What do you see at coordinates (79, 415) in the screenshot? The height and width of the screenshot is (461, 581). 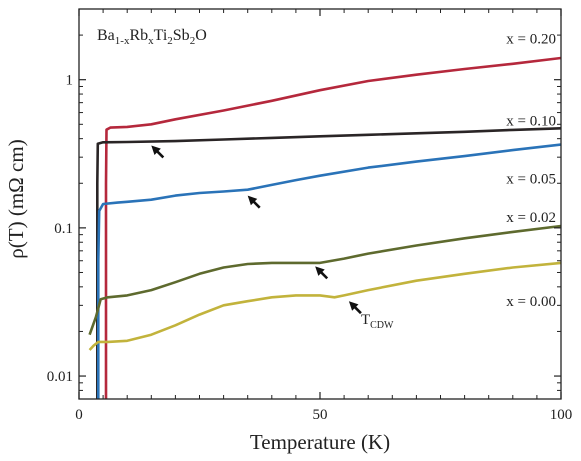 I see `x-tick-label-0: 0` at bounding box center [79, 415].